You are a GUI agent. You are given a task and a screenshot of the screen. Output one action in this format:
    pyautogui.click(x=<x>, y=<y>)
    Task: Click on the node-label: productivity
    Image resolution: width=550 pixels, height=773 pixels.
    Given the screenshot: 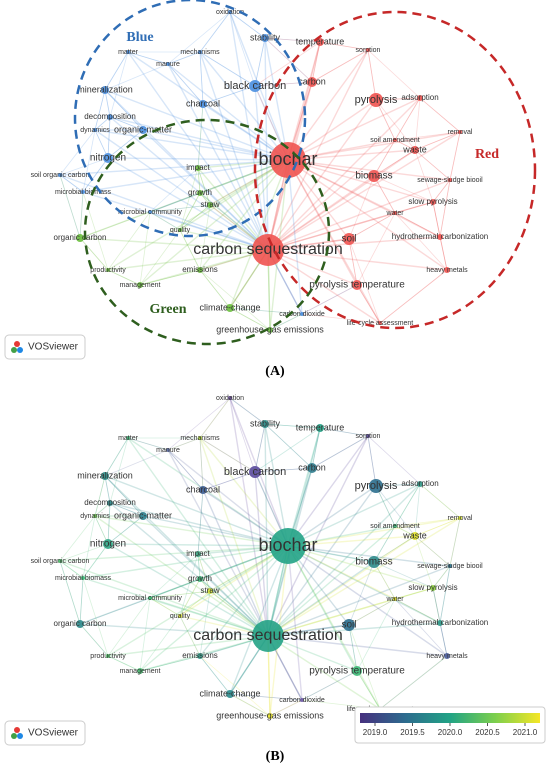 What is the action you would take?
    pyautogui.click(x=108, y=270)
    